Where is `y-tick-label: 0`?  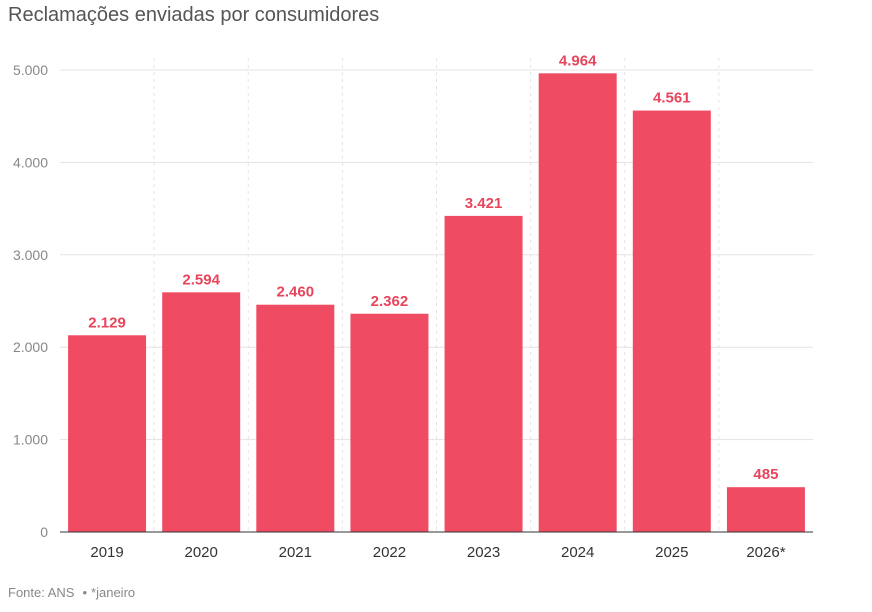 y-tick-label: 0 is located at coordinates (44, 532).